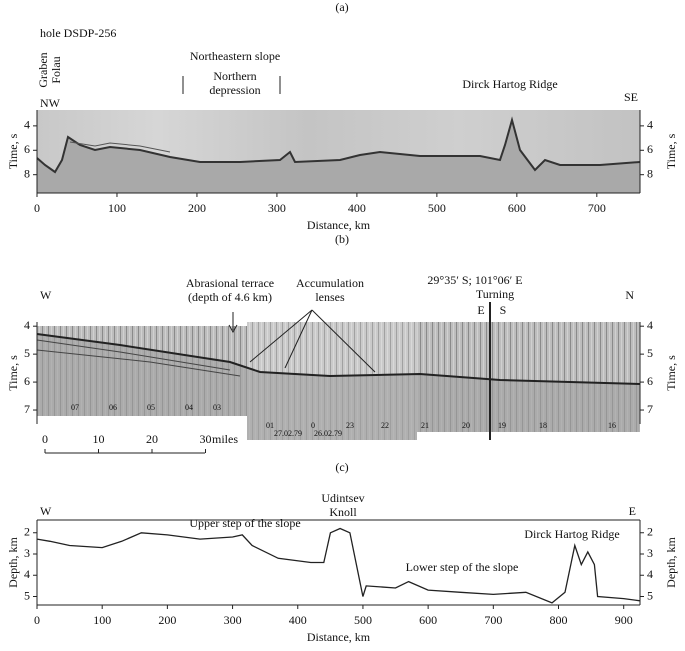 Image resolution: width=685 pixels, height=651 pixels. What do you see at coordinates (343, 512) in the screenshot?
I see `annotation: Knoll` at bounding box center [343, 512].